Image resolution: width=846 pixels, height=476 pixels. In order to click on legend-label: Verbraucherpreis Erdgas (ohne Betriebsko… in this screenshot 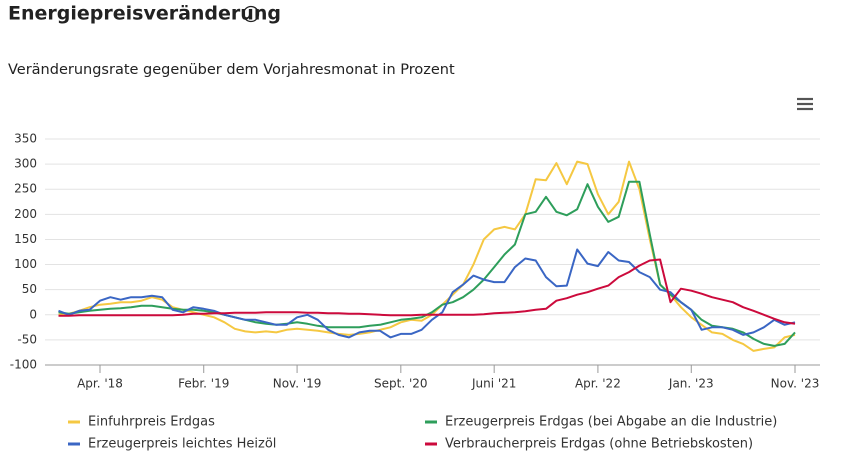, I will do `click(599, 444)`.